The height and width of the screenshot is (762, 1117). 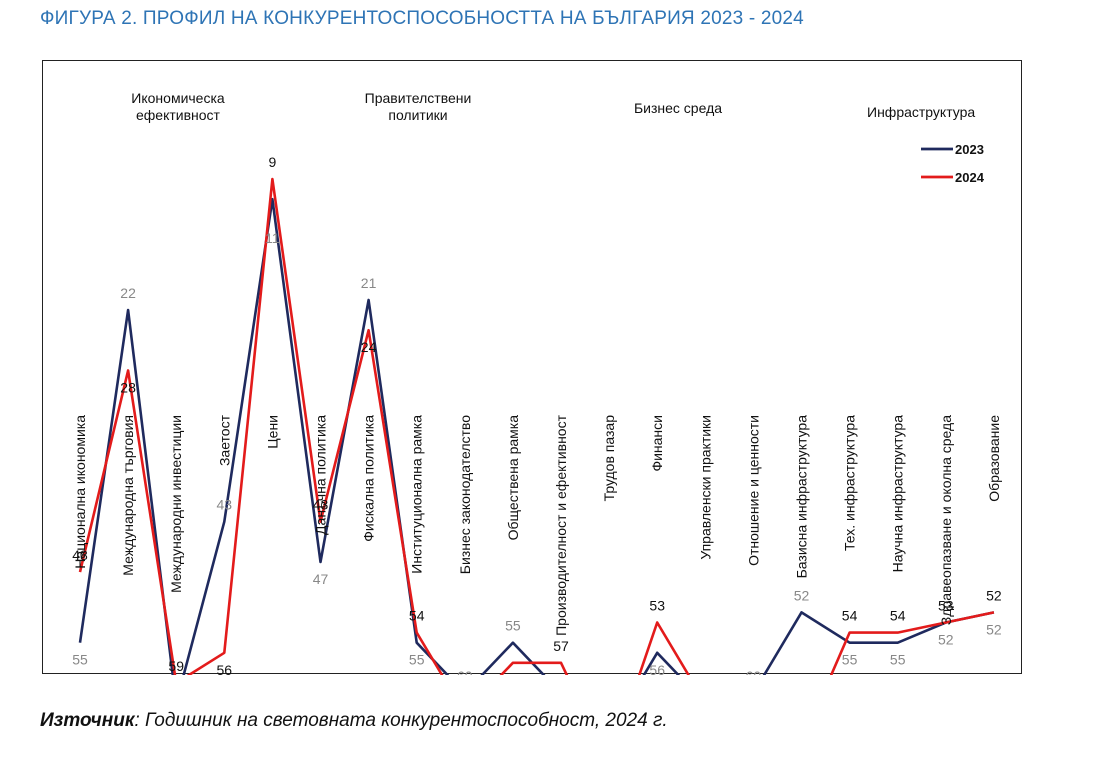 What do you see at coordinates (178, 98) in the screenshot?
I see `group-header-1: Икономическа` at bounding box center [178, 98].